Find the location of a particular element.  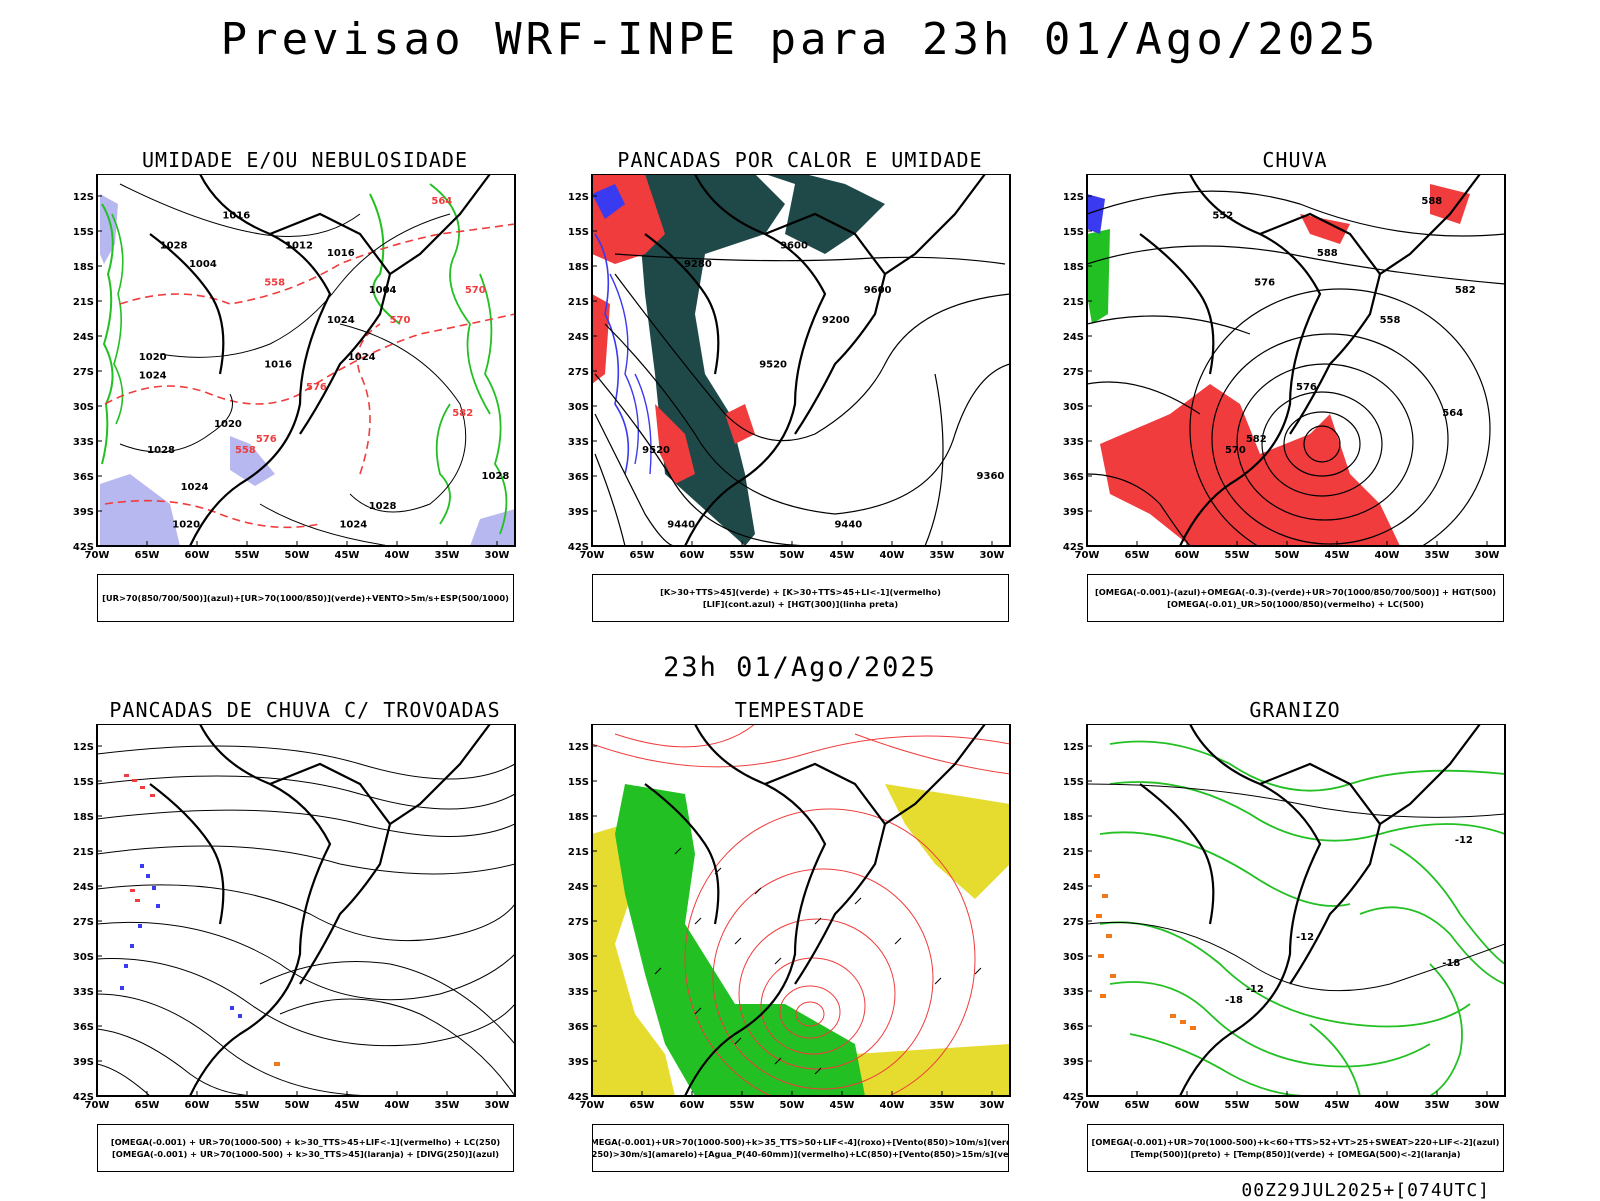

rain-area-red is located at coordinates (1450, 204).